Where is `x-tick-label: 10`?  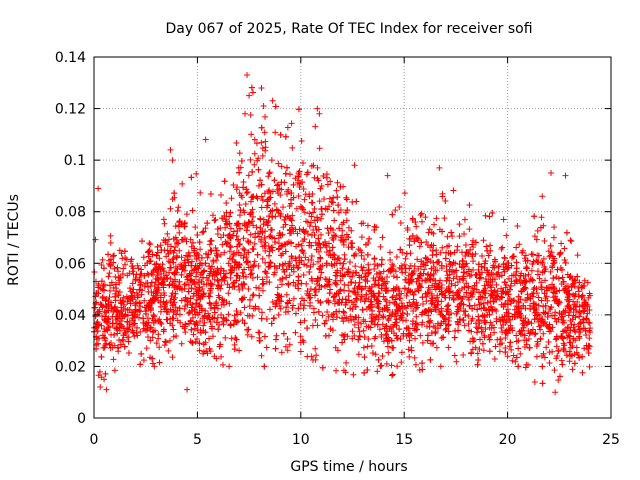 x-tick-label: 10 is located at coordinates (301, 440).